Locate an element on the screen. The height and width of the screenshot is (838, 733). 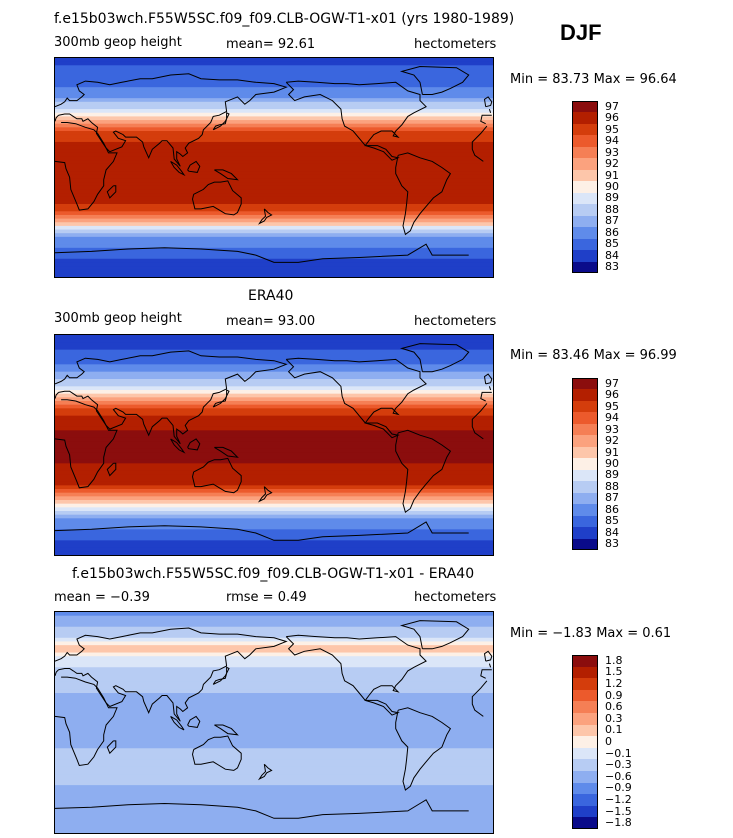
panel2-colorbar: 97 96 95 94 93 92 91 90 89 88 87 86 85 84 83 is located at coordinates (595, 464).